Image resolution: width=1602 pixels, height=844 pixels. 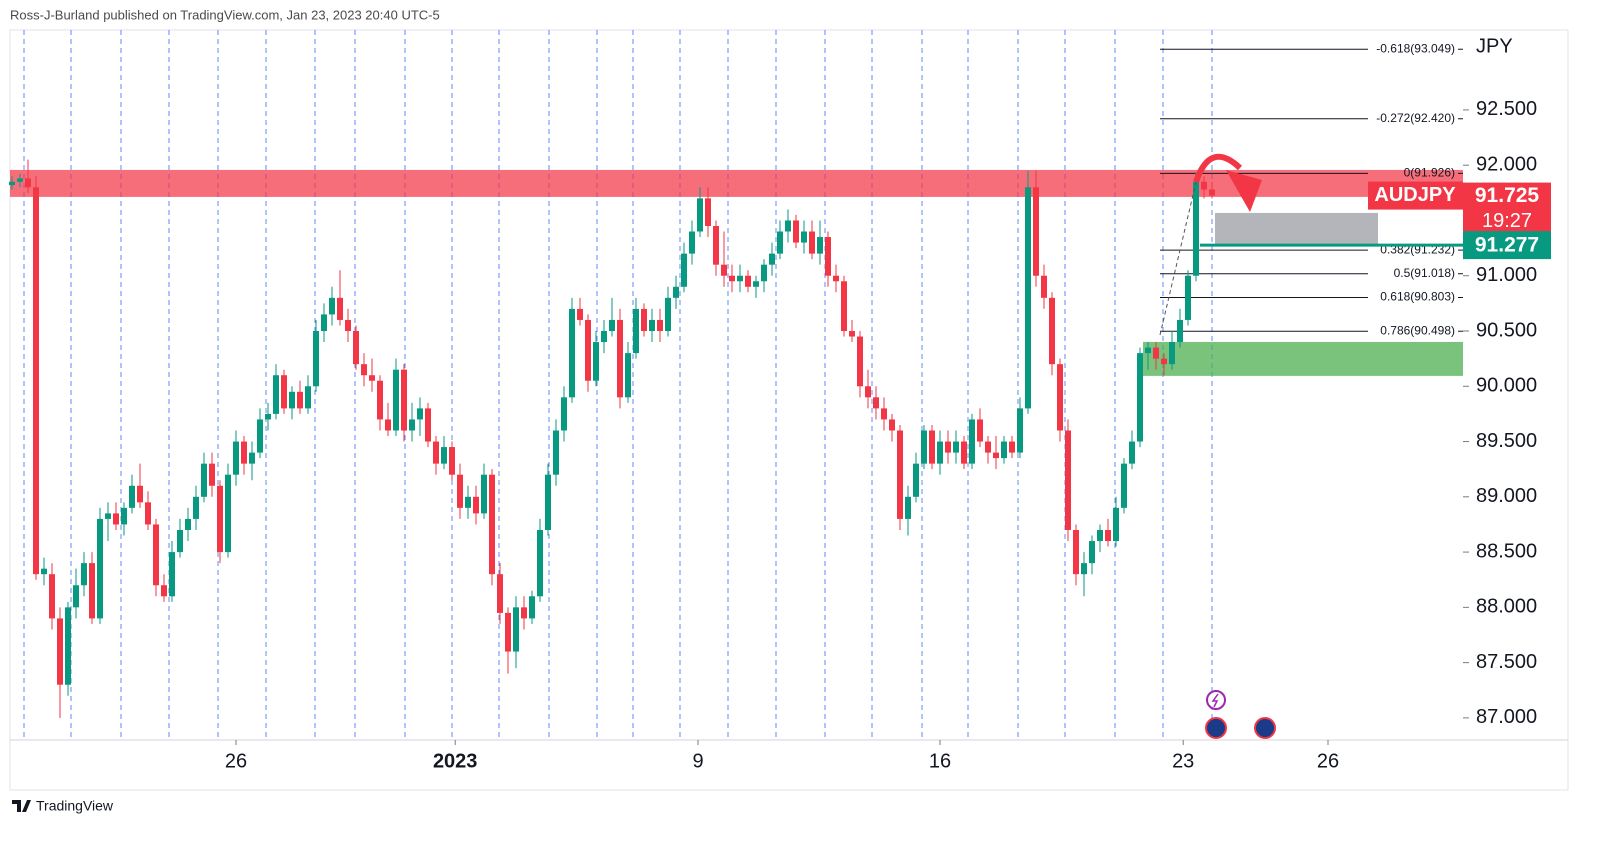 I want to click on y-tick-label: 92.500, so click(x=1506, y=109).